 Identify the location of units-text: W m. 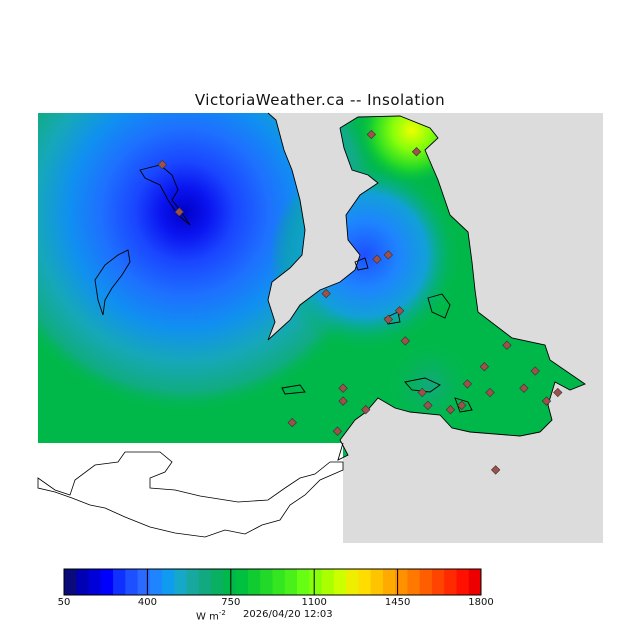
(207, 617).